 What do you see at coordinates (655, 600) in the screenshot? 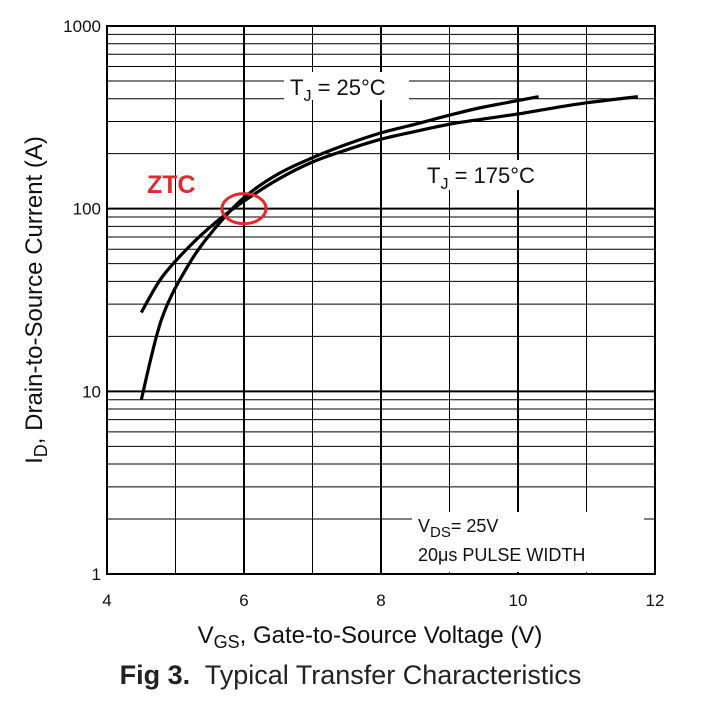
I see `x-tick-label: 12` at bounding box center [655, 600].